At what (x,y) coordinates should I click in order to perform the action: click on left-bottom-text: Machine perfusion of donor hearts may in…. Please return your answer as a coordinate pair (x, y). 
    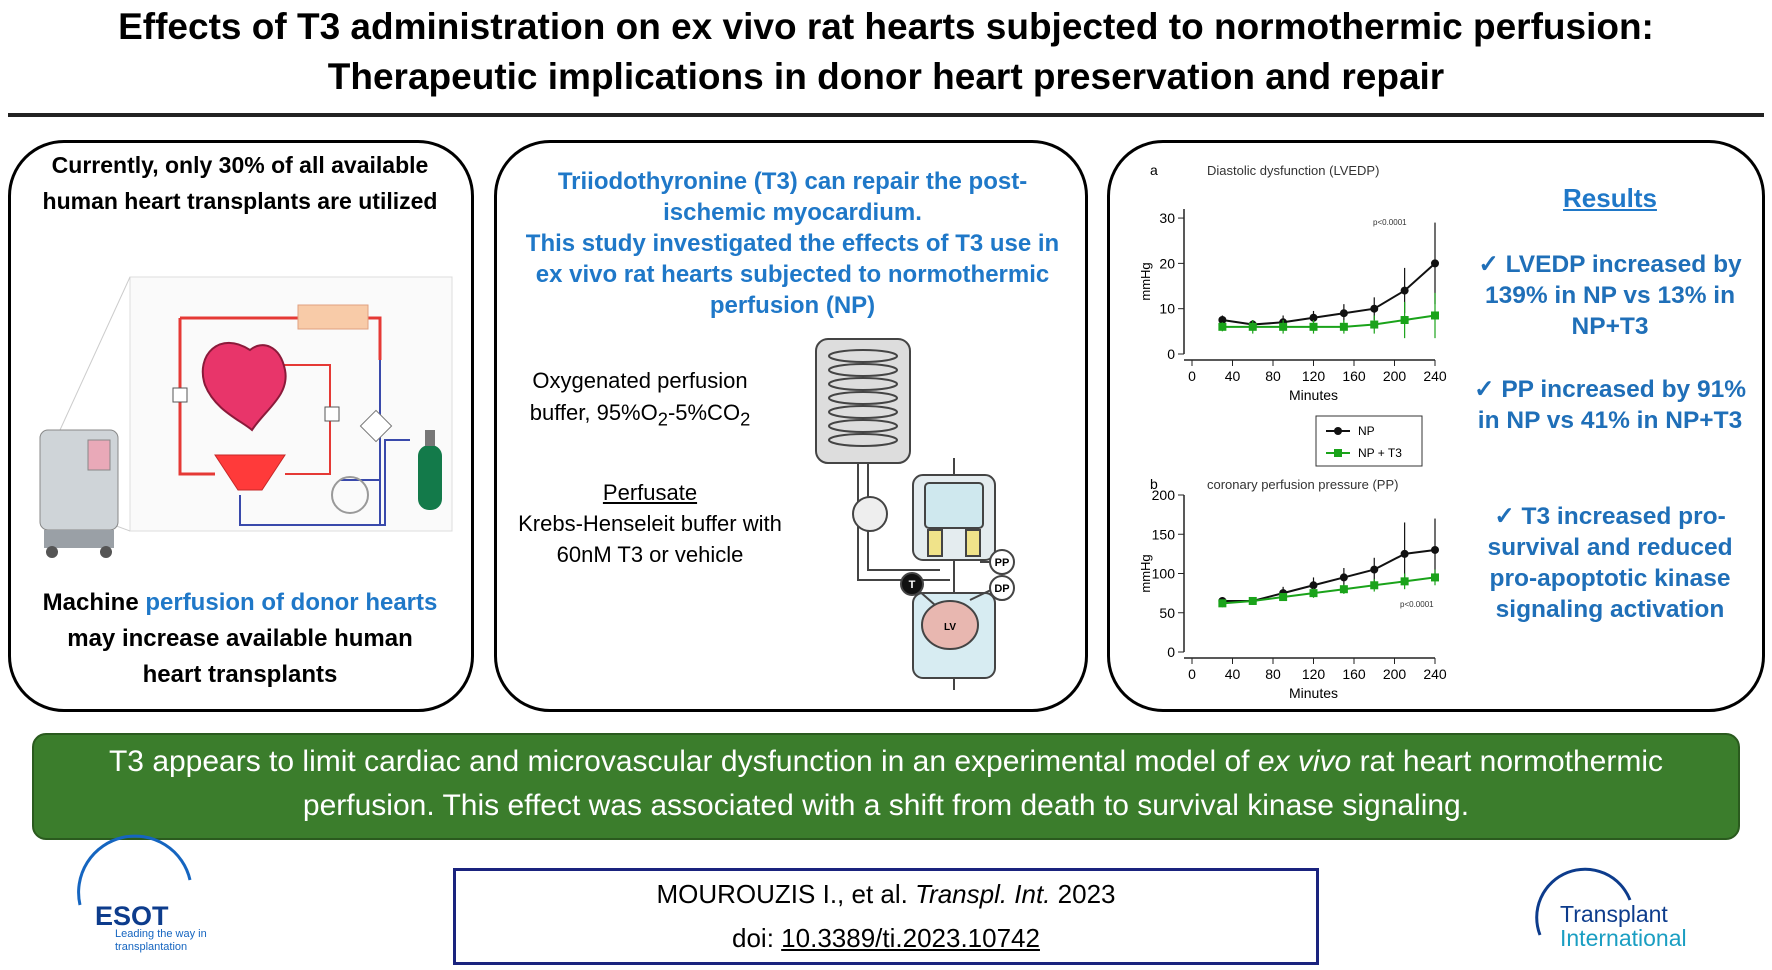
    Looking at the image, I should click on (240, 639).